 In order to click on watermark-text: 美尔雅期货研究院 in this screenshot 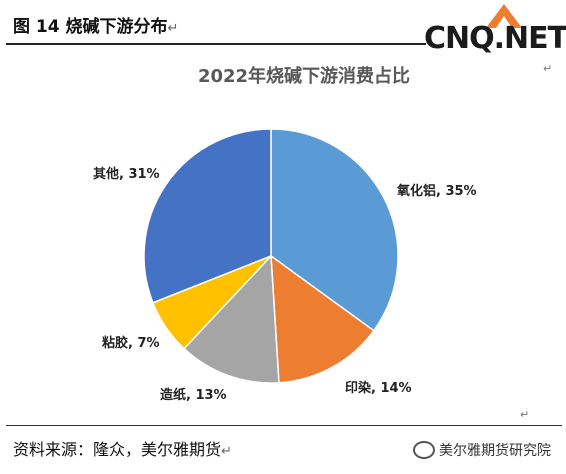, I will do `click(495, 451)`.